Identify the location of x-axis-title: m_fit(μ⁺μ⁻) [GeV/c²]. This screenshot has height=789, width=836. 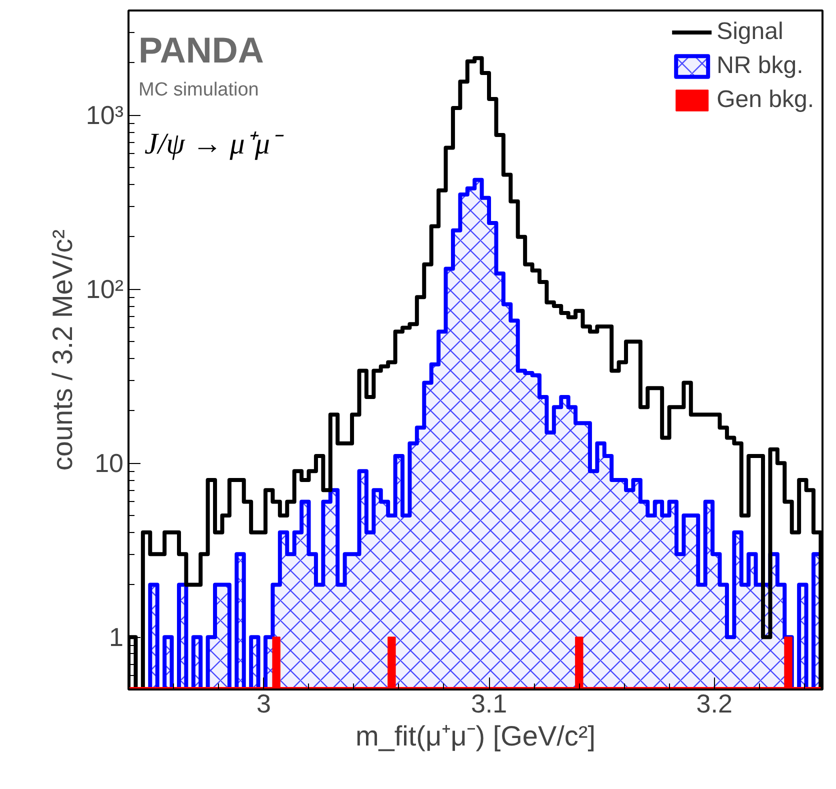
(475, 736).